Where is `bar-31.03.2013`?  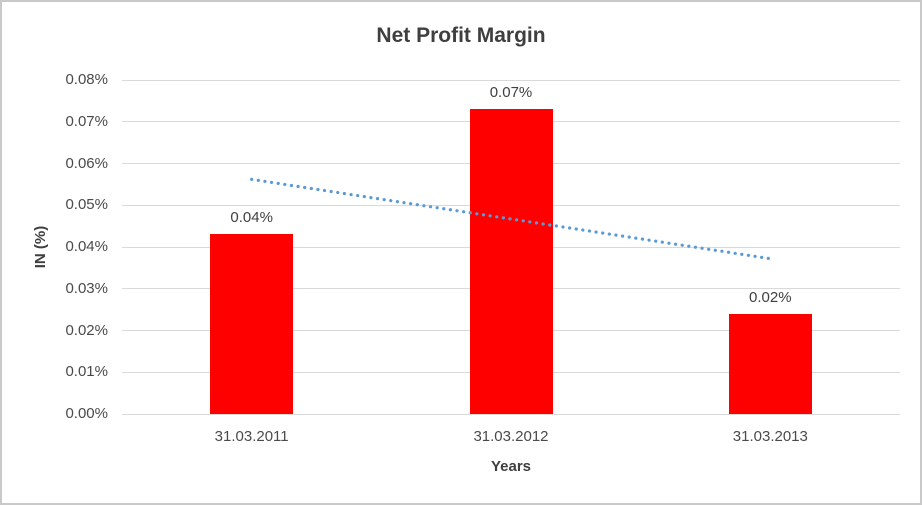
bar-31.03.2013 is located at coordinates (770, 363).